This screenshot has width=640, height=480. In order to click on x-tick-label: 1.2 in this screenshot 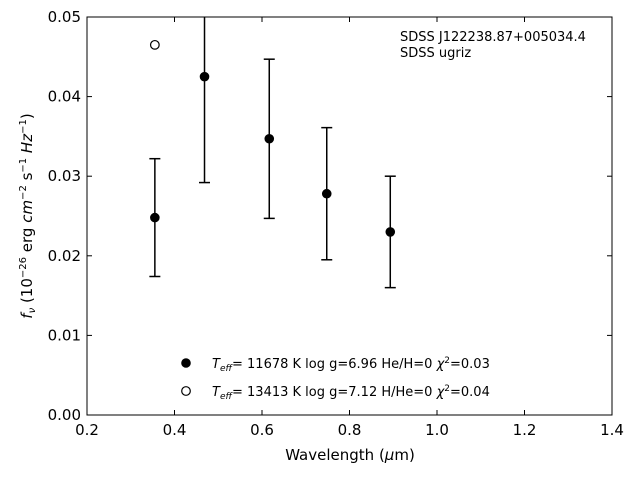, I will do `click(525, 430)`.